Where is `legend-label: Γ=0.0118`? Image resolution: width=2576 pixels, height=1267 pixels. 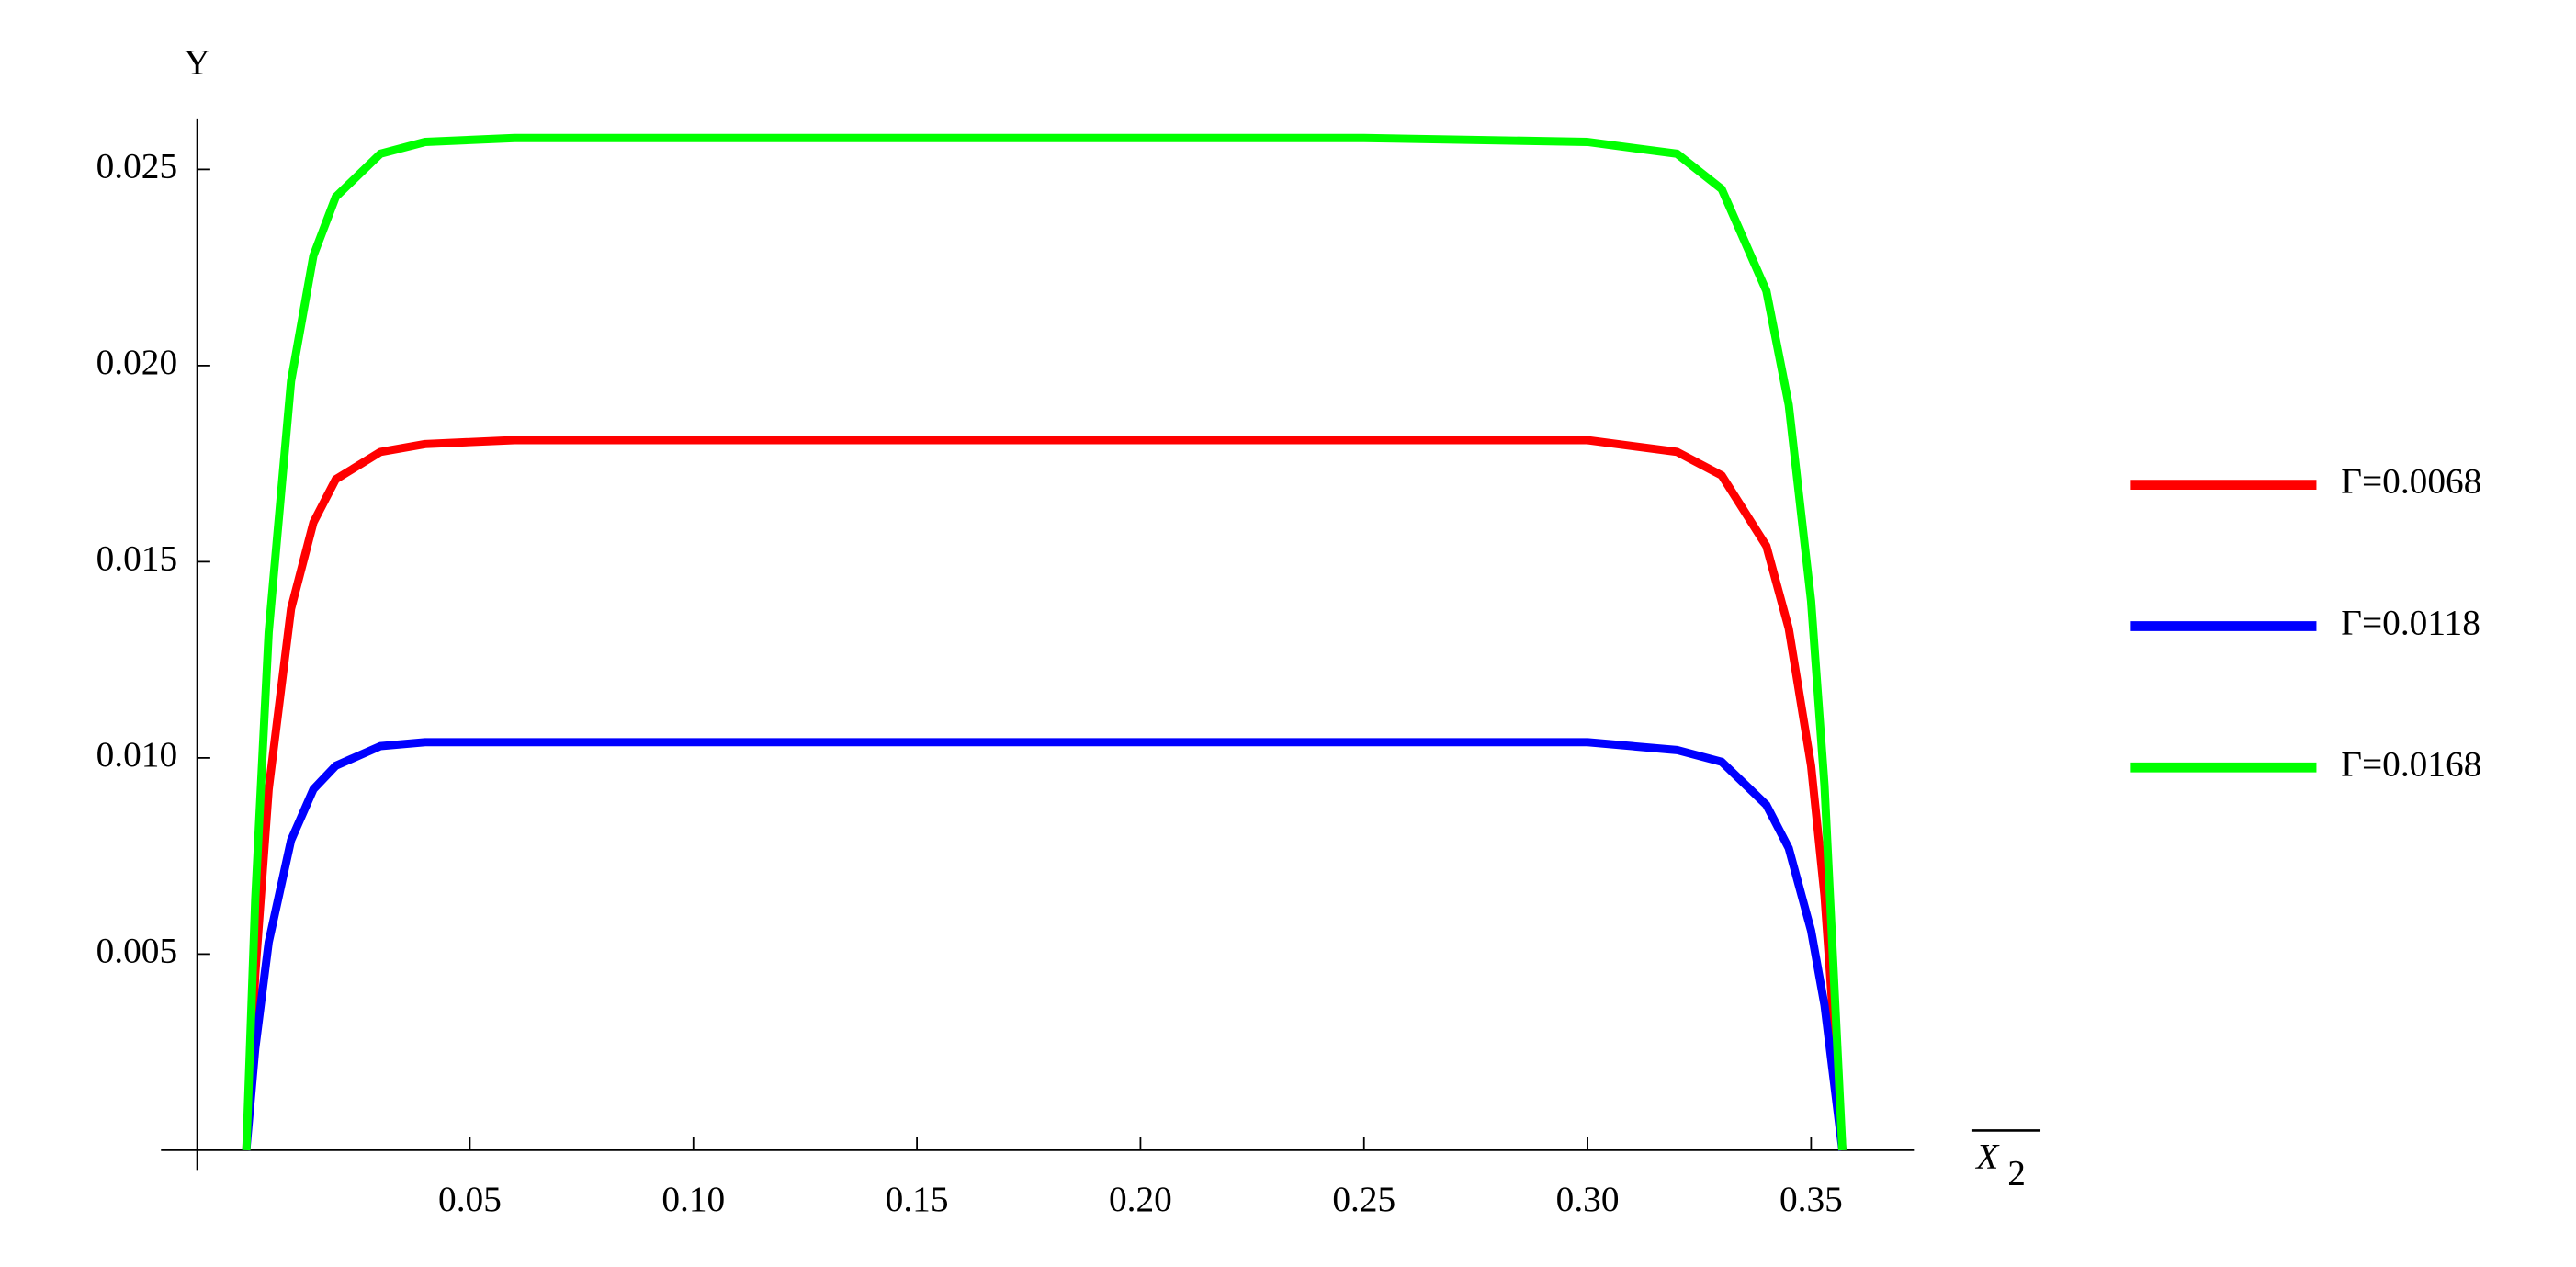 legend-label: Γ=0.0118 is located at coordinates (2410, 622).